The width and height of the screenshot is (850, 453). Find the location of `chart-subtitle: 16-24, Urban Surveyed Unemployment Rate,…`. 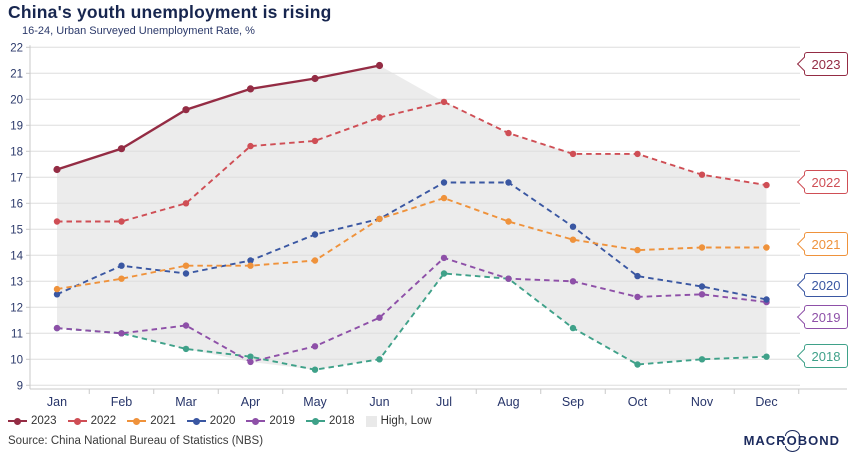

chart-subtitle: 16-24, Urban Surveyed Unemployment Rate,… is located at coordinates (138, 31).